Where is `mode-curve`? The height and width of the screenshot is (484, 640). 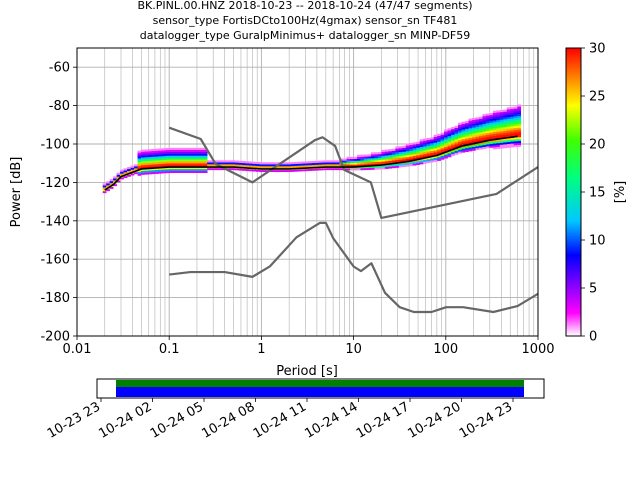 mode-curve is located at coordinates (311, 163).